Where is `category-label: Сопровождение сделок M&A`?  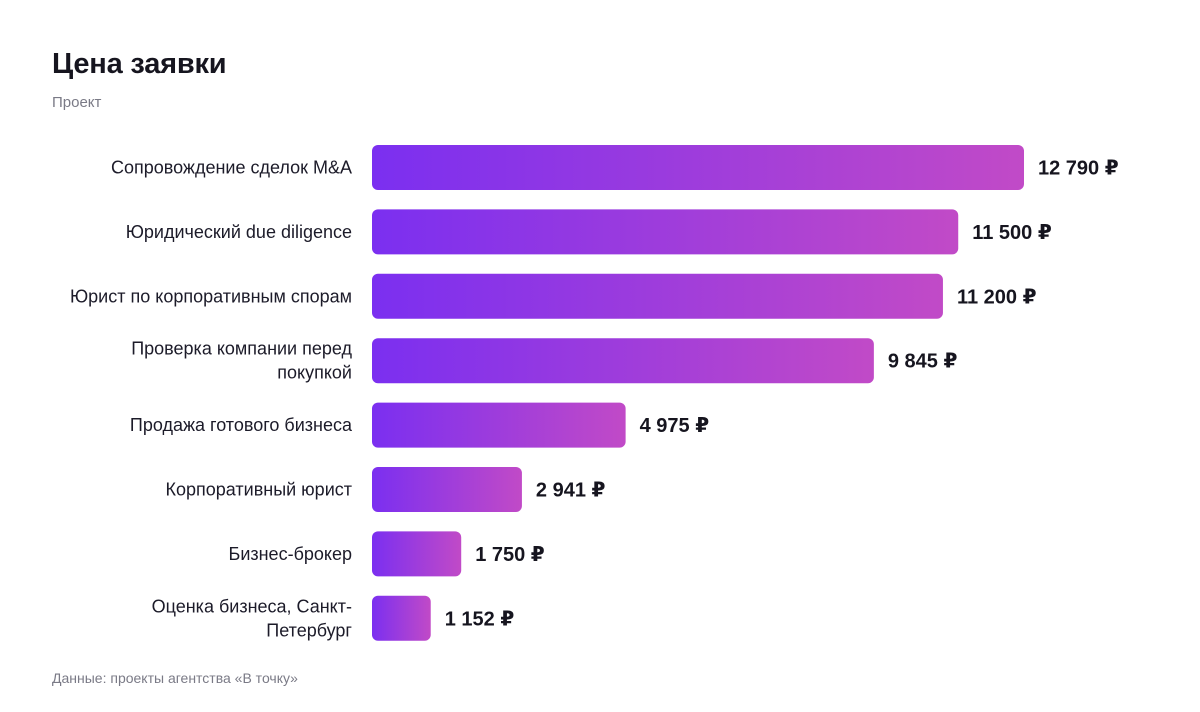
category-label: Сопровождение сделок M&A is located at coordinates (231, 168).